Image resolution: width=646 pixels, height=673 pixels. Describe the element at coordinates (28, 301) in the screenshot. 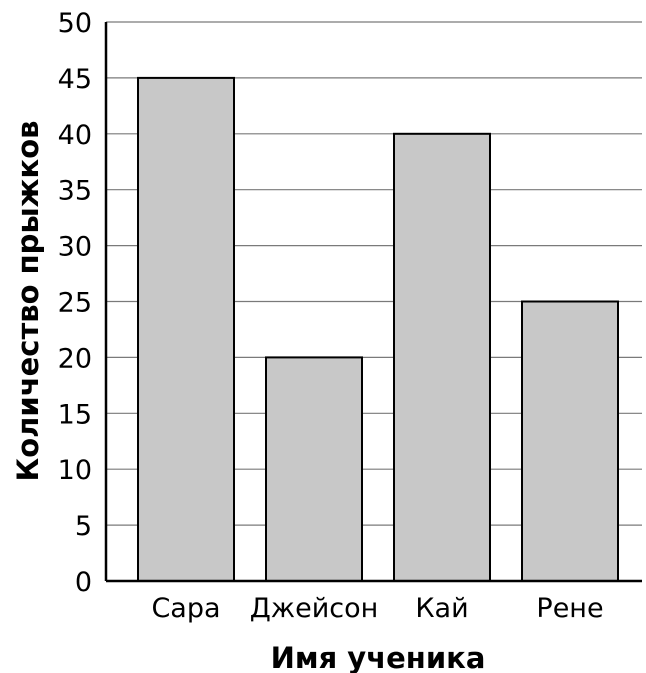

I see `y-axis-title: Количество прыжков` at that location.